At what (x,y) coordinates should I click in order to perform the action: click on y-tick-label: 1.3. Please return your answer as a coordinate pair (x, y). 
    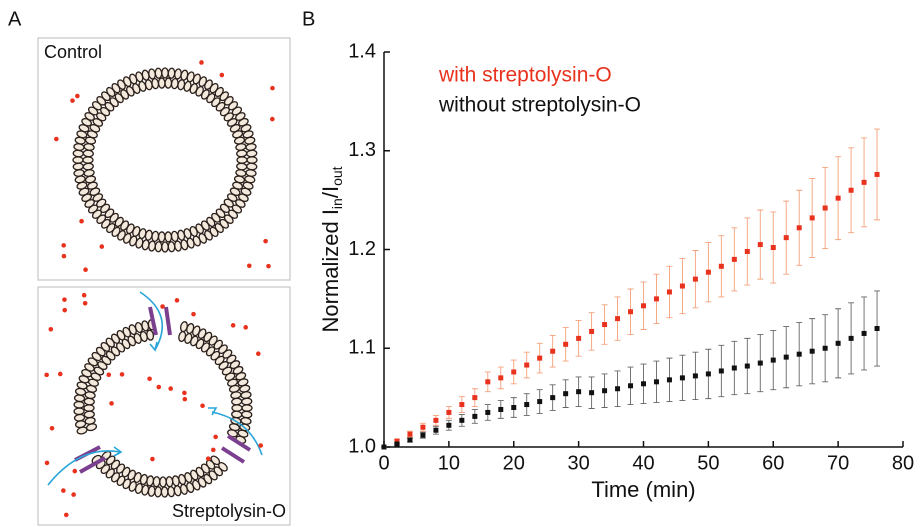
    Looking at the image, I should click on (362, 150).